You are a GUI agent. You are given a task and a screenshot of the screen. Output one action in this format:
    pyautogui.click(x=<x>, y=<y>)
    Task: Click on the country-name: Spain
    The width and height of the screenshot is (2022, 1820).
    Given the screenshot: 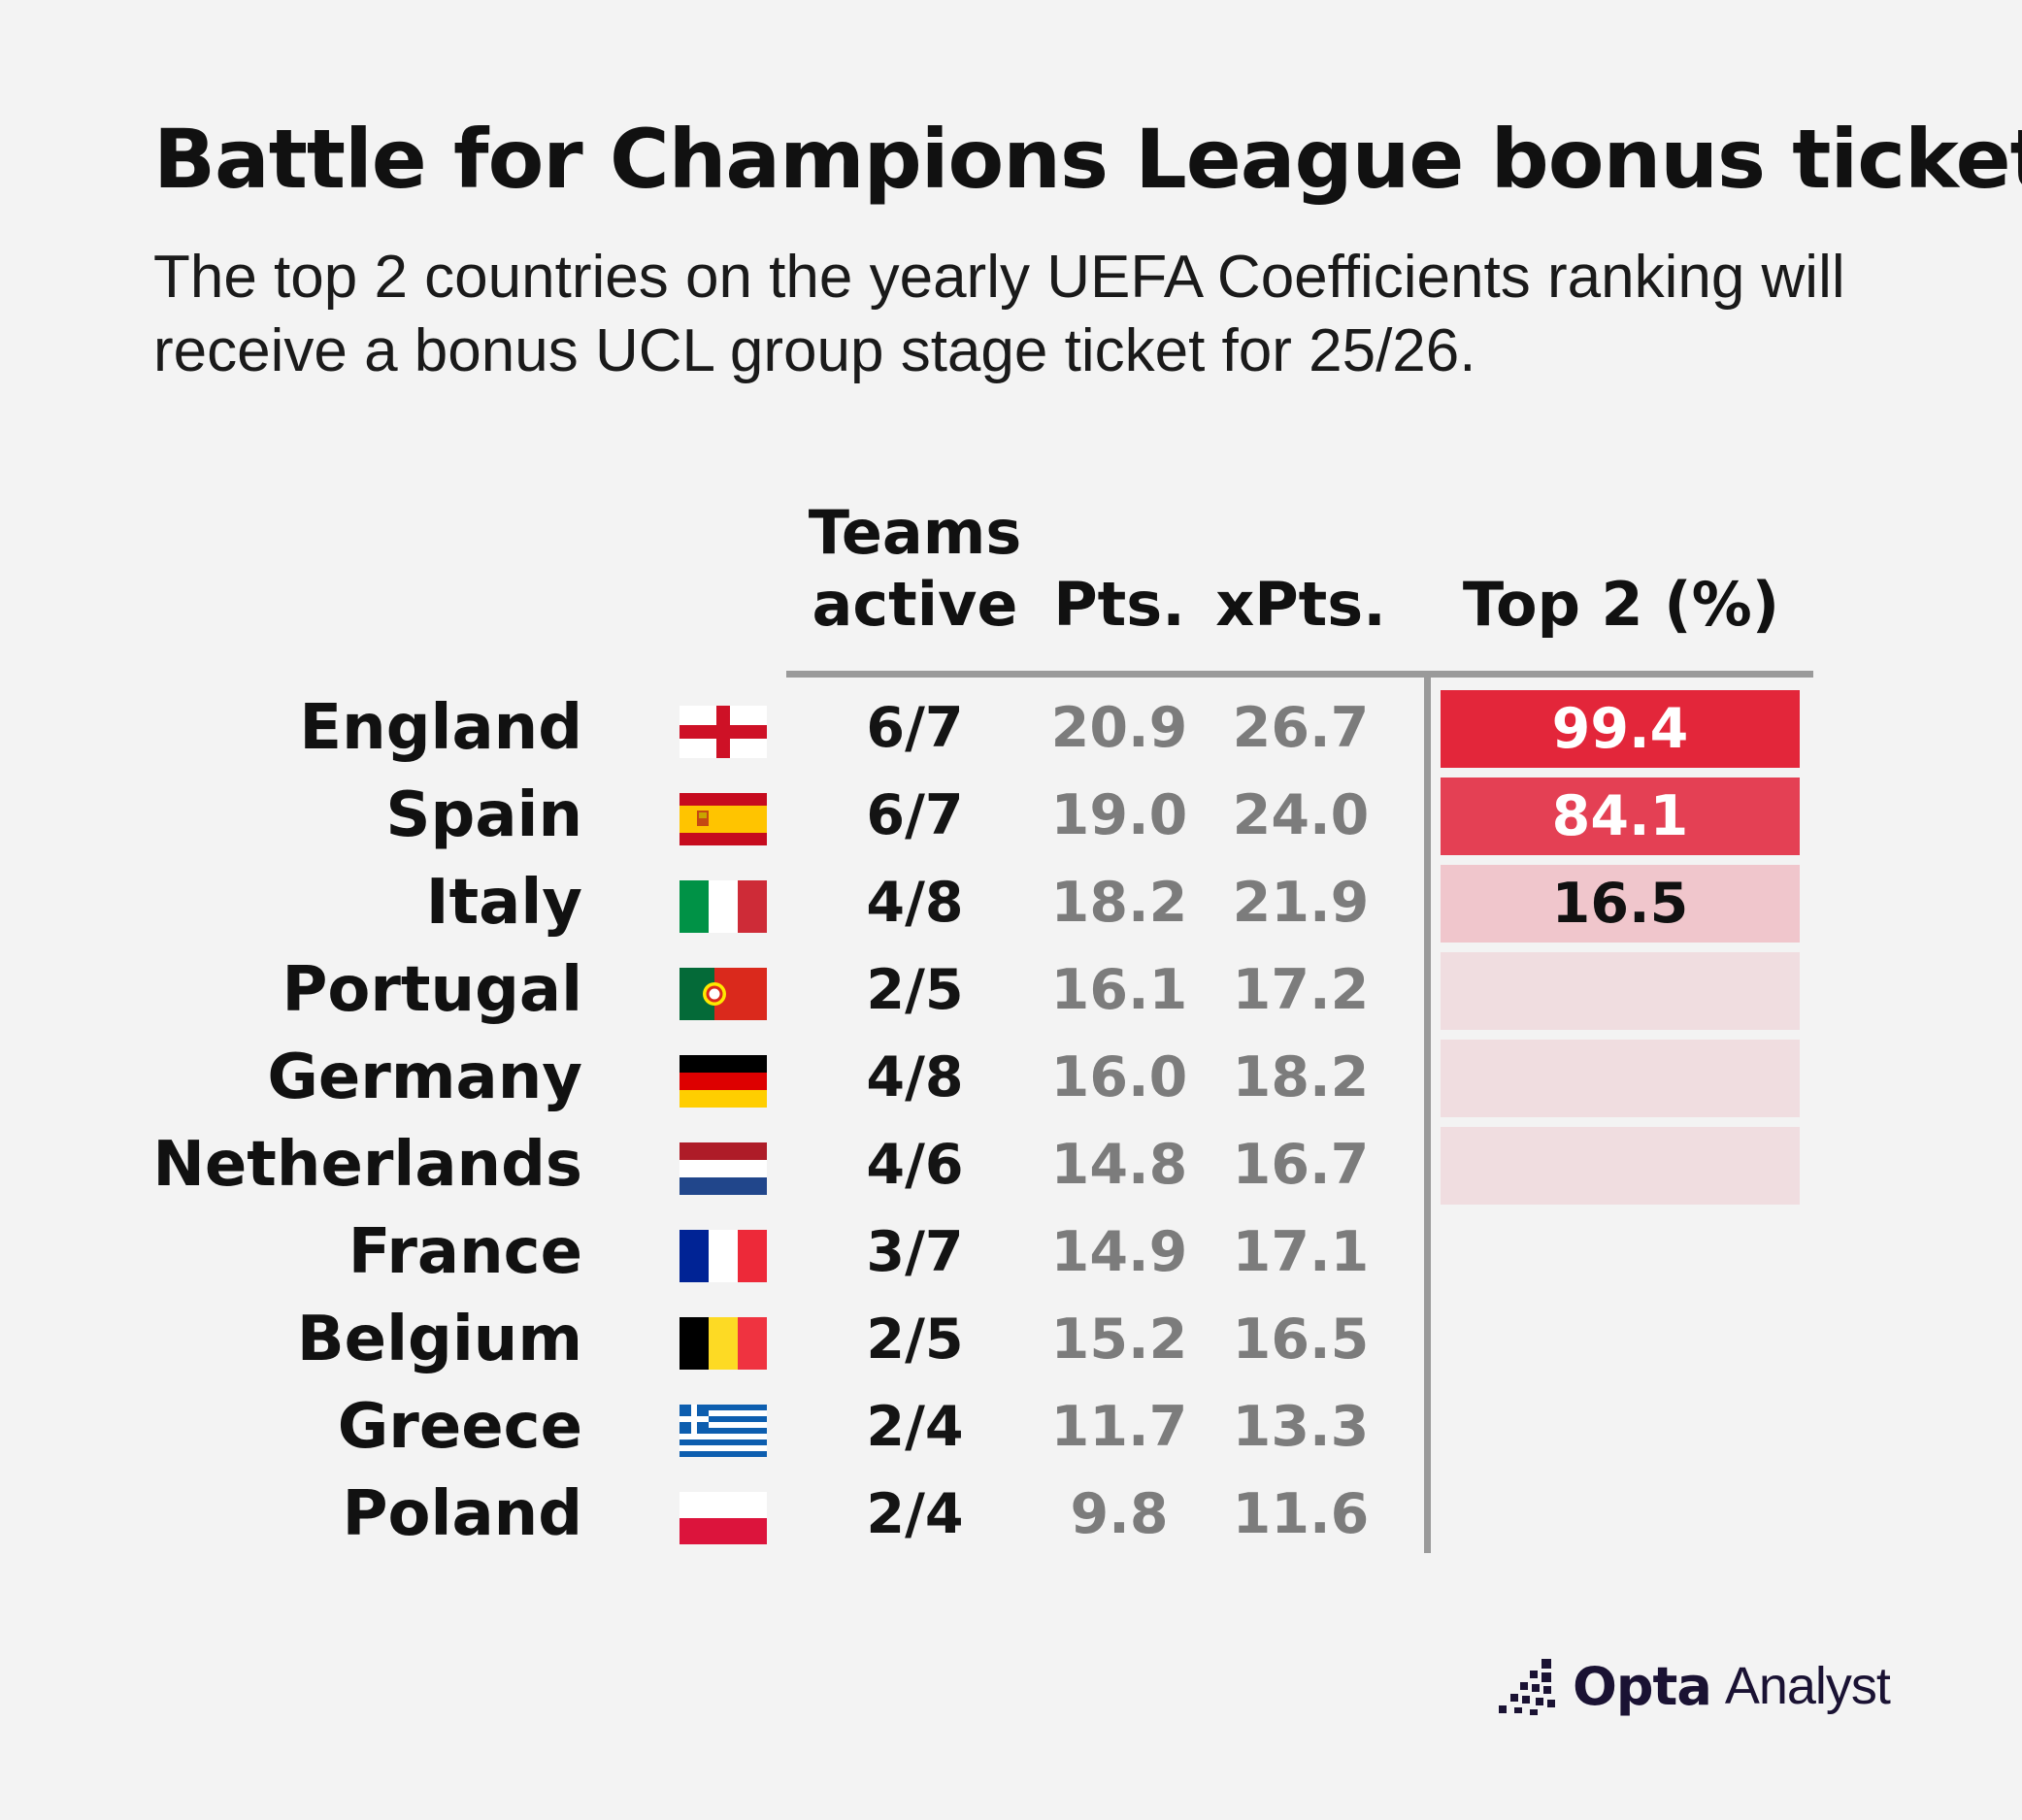 What is the action you would take?
    pyautogui.click(x=483, y=815)
    